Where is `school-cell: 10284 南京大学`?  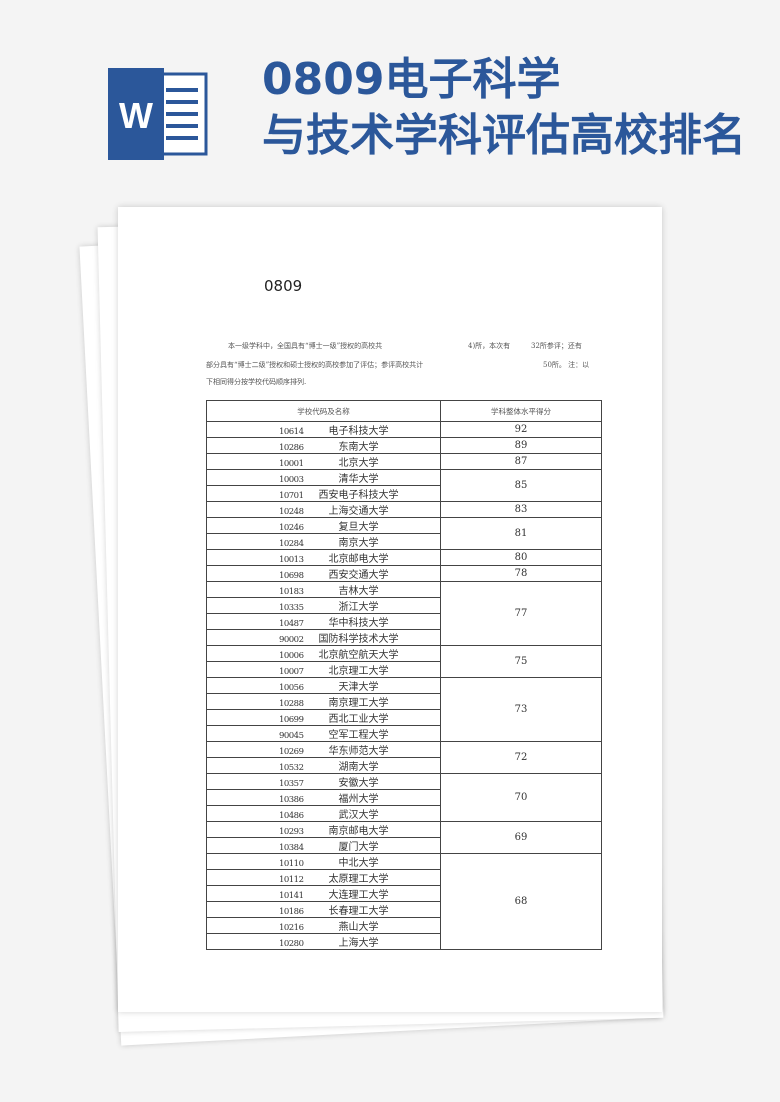
school-cell: 10284 南京大学 is located at coordinates (323, 541).